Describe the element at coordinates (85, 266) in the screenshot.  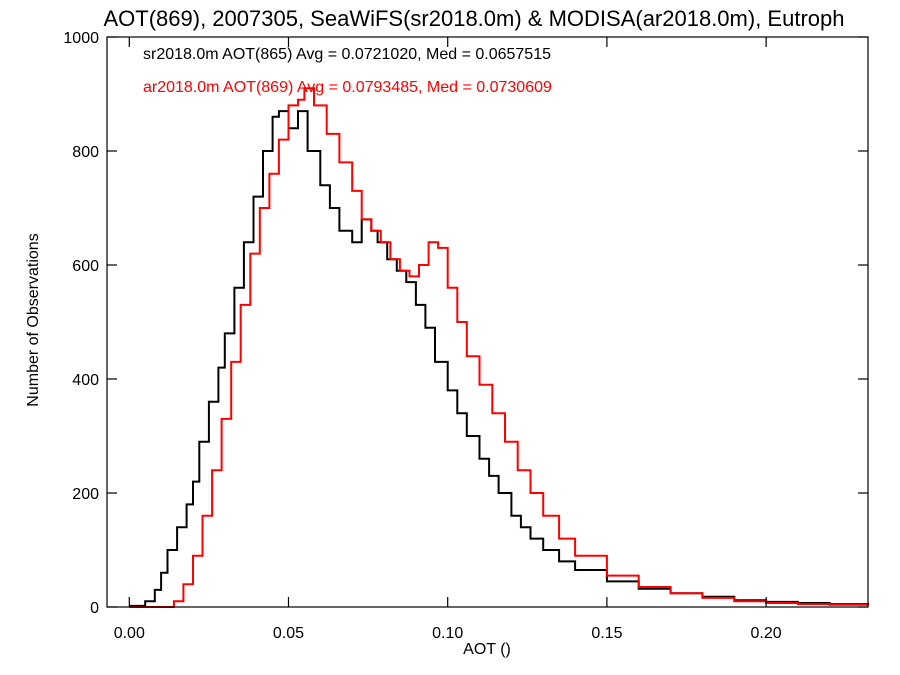
I see `y-tick-label: 600` at that location.